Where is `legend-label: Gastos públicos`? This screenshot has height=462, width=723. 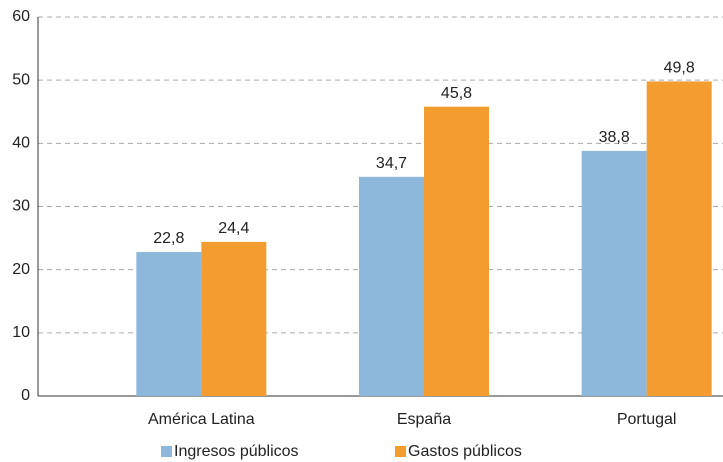
legend-label: Gastos públicos is located at coordinates (465, 451).